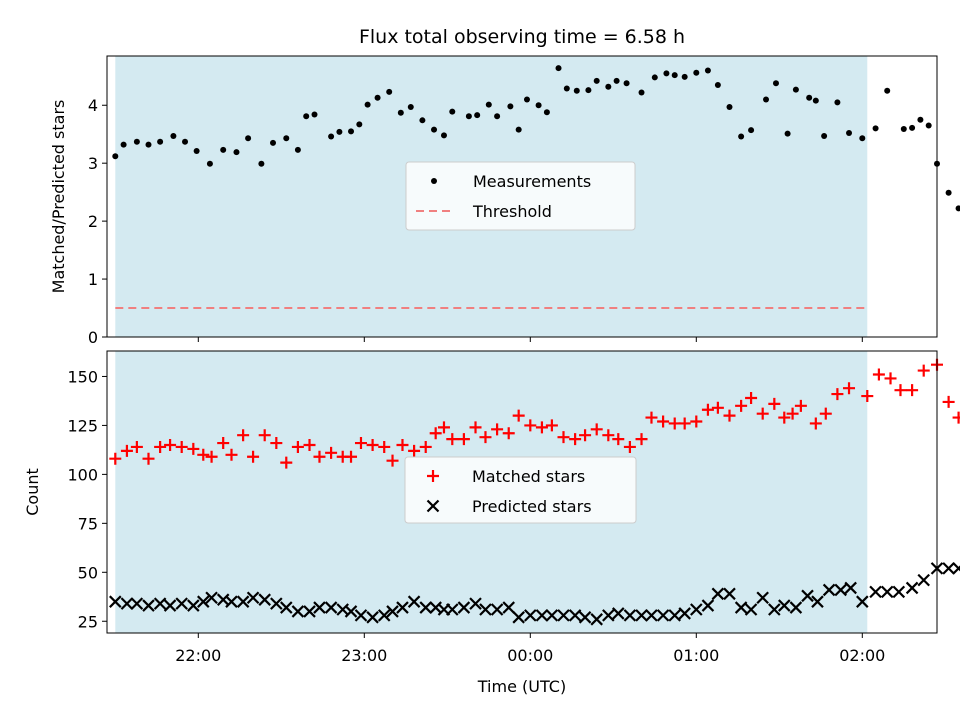  What do you see at coordinates (198, 655) in the screenshot?
I see `xtick-label: 22:00` at bounding box center [198, 655].